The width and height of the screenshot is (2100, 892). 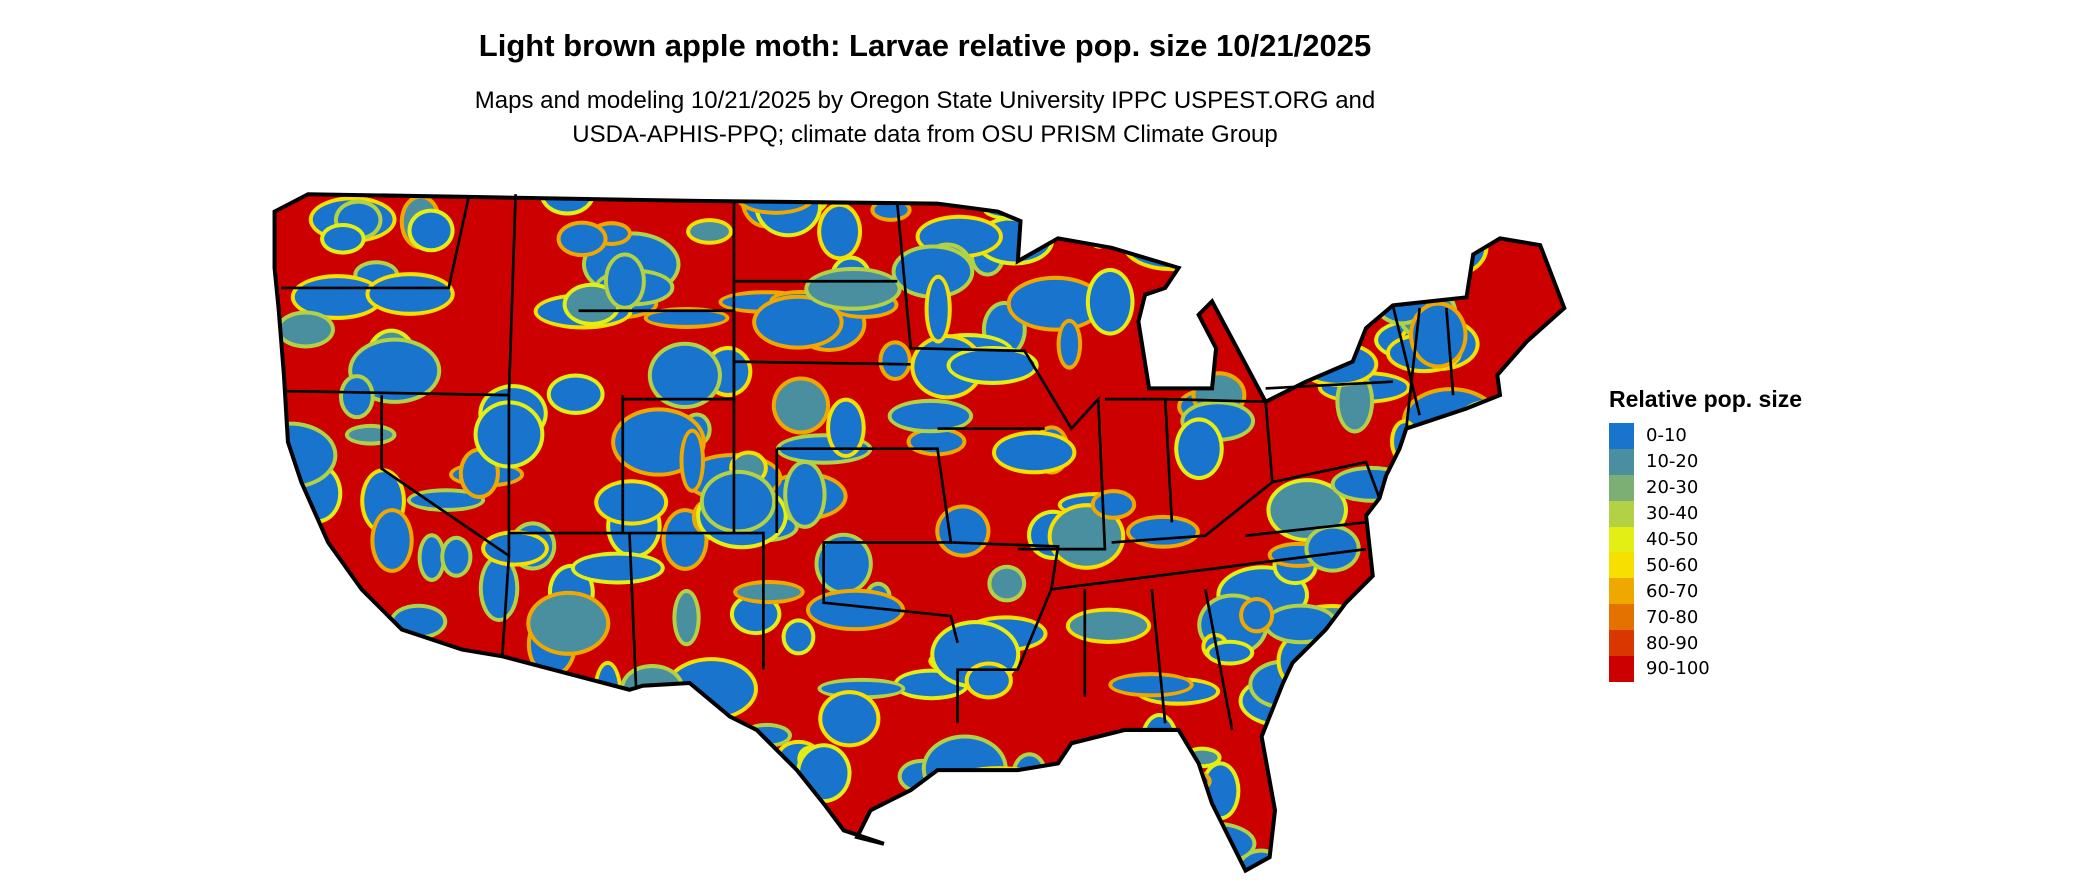 What do you see at coordinates (1666, 436) in the screenshot?
I see `legend-label: 0-10` at bounding box center [1666, 436].